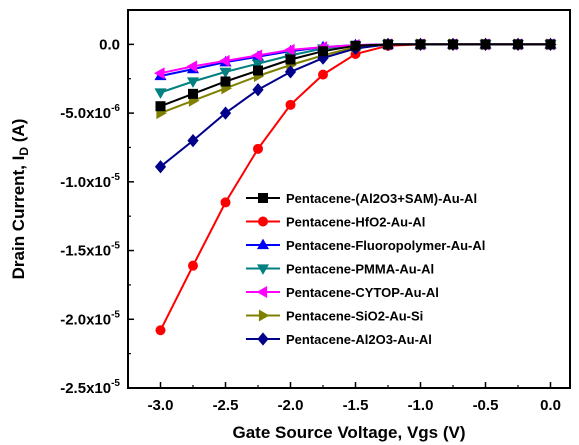 The width and height of the screenshot is (579, 445). I want to click on legend-item: Pentacene-Al2O3-Au-Al, so click(339, 339).